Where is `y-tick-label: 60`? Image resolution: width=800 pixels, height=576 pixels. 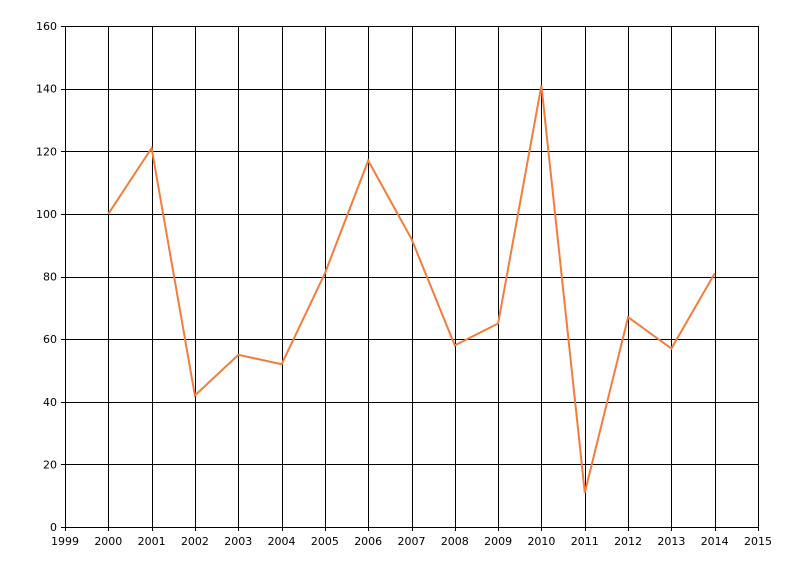 y-tick-label: 60 is located at coordinates (50, 339).